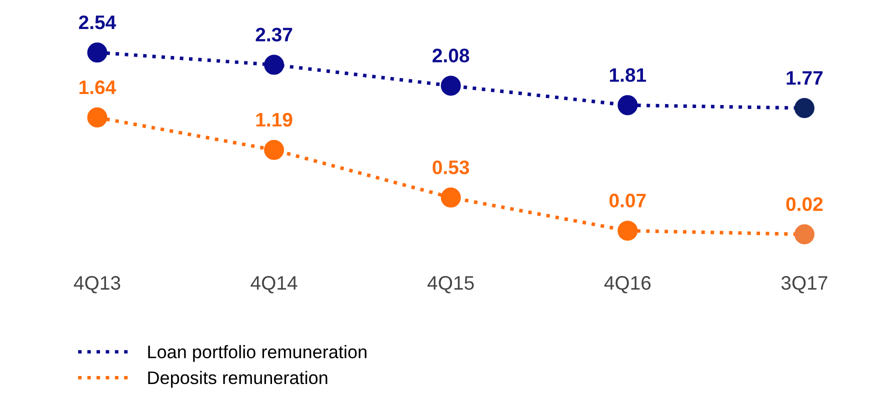  What do you see at coordinates (257, 353) in the screenshot?
I see `legend-label: Loan portfolio remuneration` at bounding box center [257, 353].